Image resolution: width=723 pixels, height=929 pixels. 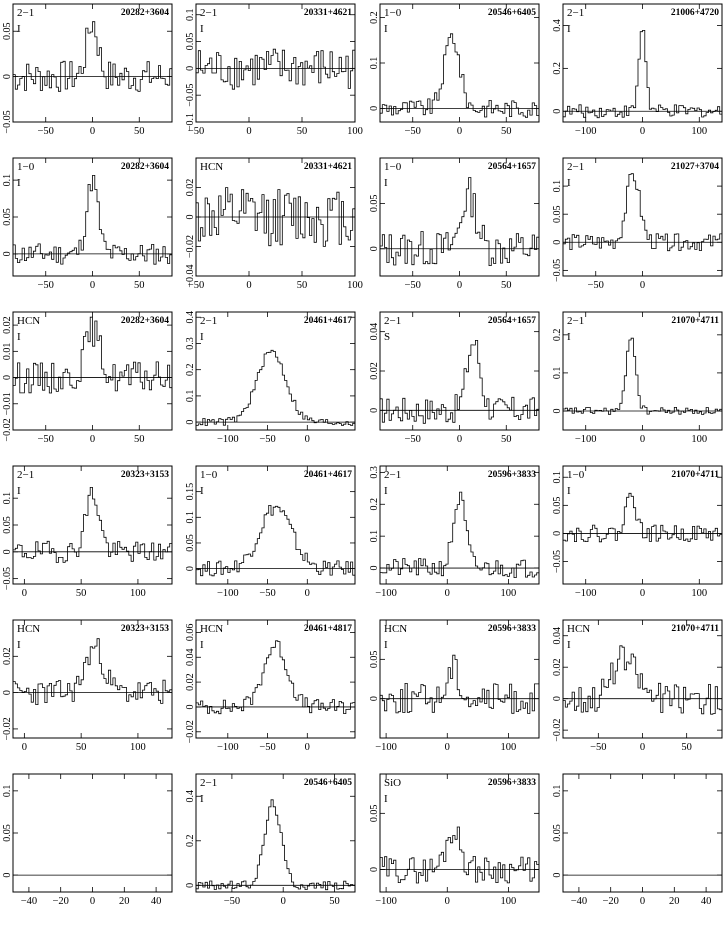 I want to click on x-tick-label: 40, so click(x=156, y=901).